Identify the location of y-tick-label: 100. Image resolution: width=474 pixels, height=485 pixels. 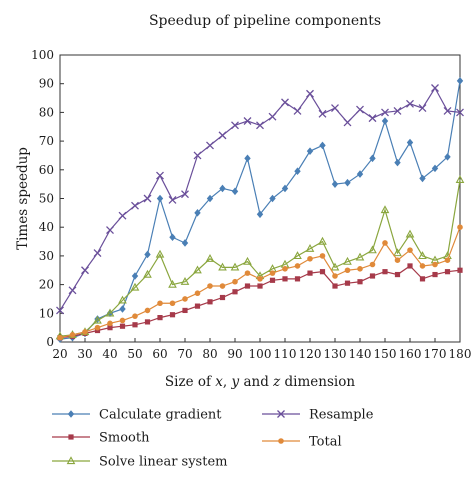
(42, 55).